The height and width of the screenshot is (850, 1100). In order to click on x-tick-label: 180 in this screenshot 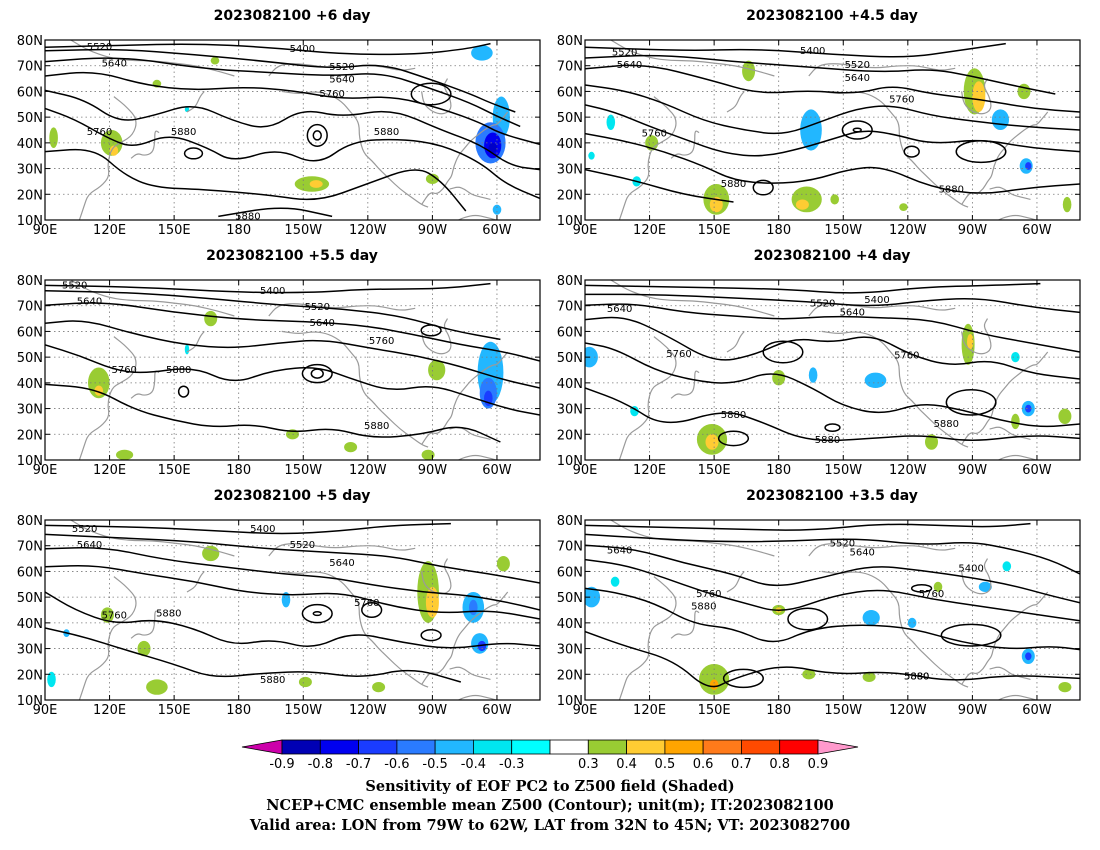, I will do `click(778, 470)`.